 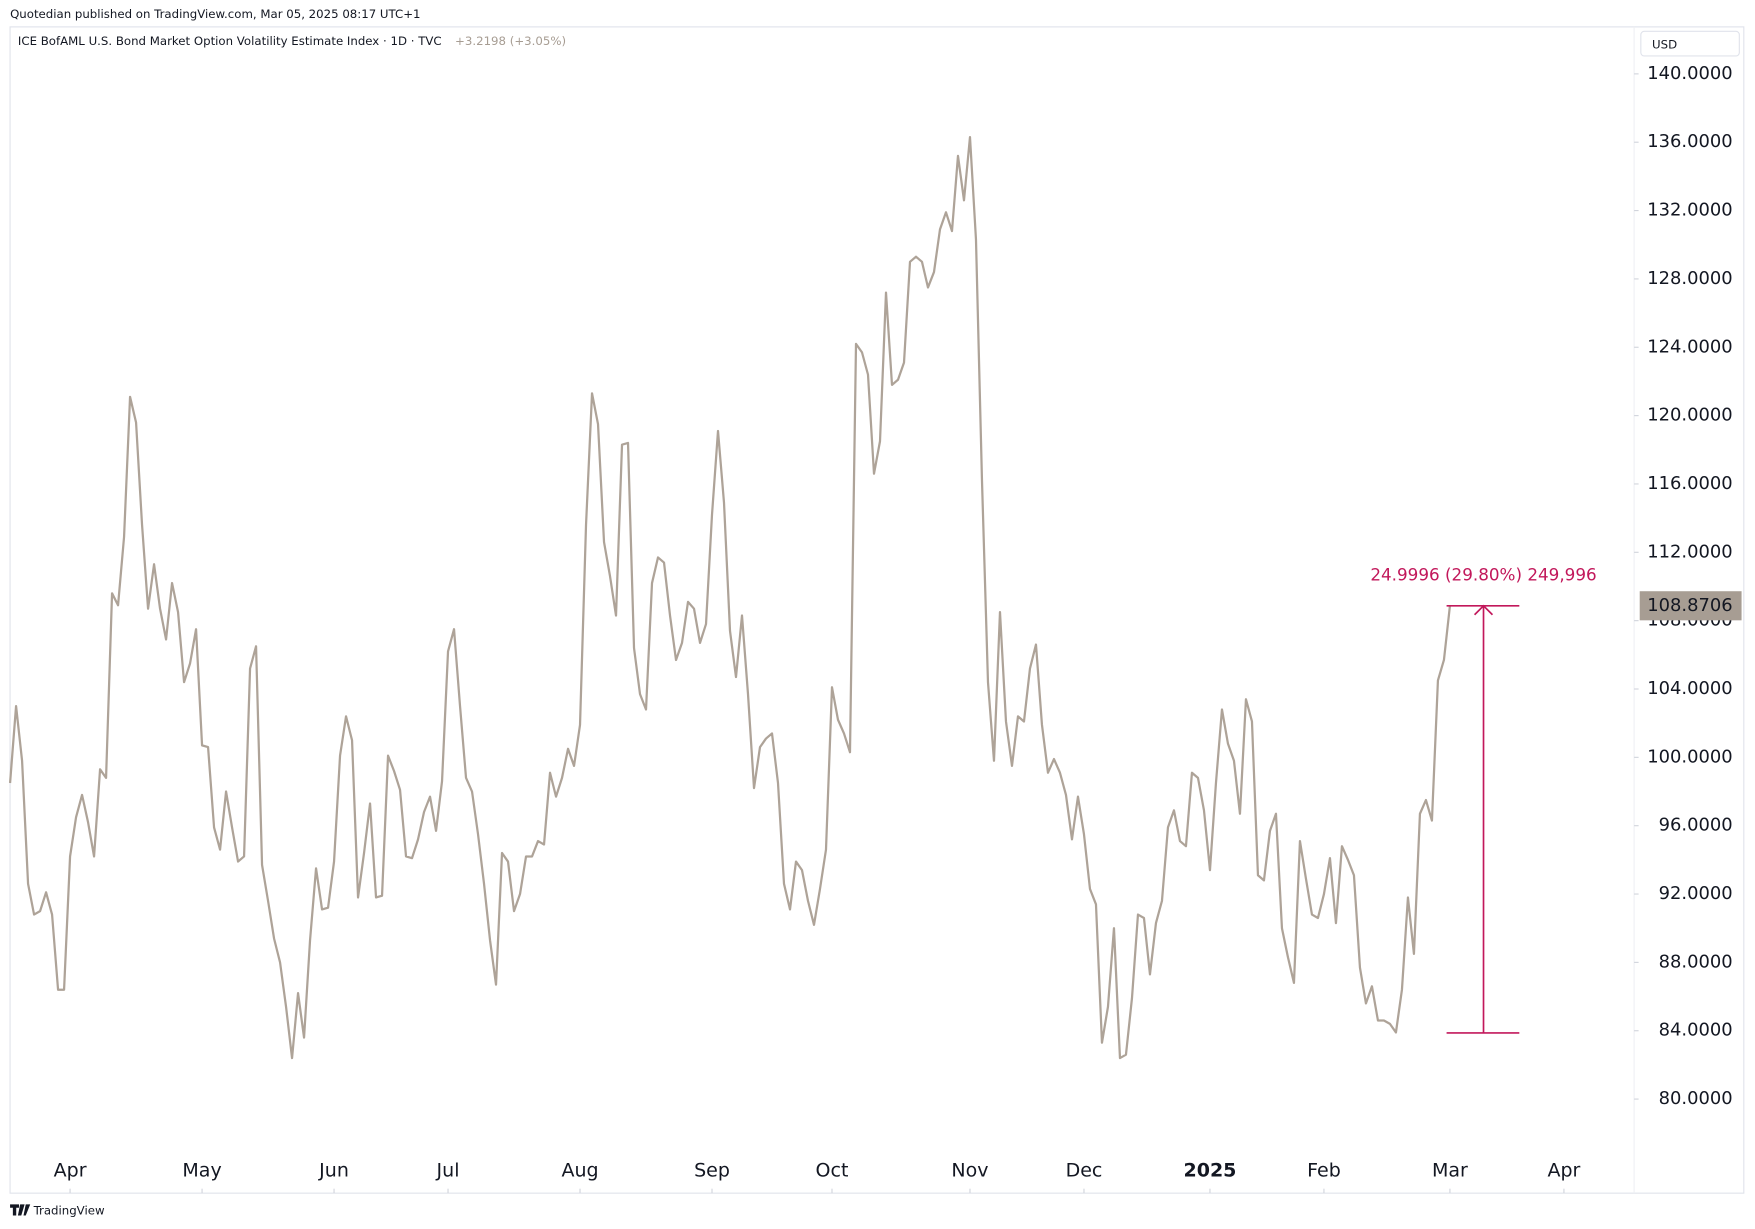 What do you see at coordinates (1483, 575) in the screenshot?
I see `measure-label: 24.9996 (29.80%) 249,996` at bounding box center [1483, 575].